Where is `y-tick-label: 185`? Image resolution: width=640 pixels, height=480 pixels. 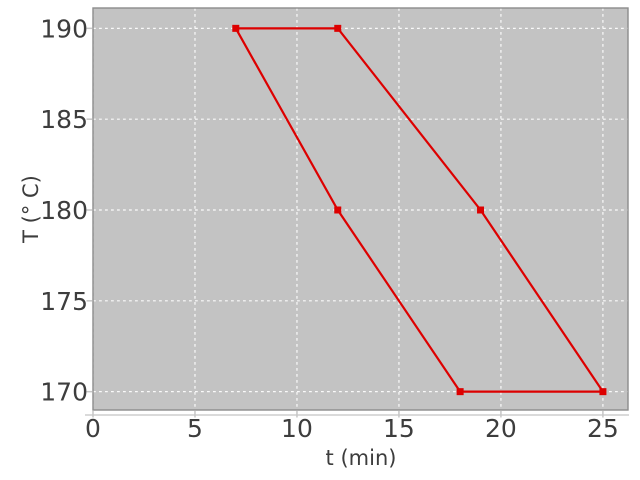 y-tick-label: 185 is located at coordinates (64, 119).